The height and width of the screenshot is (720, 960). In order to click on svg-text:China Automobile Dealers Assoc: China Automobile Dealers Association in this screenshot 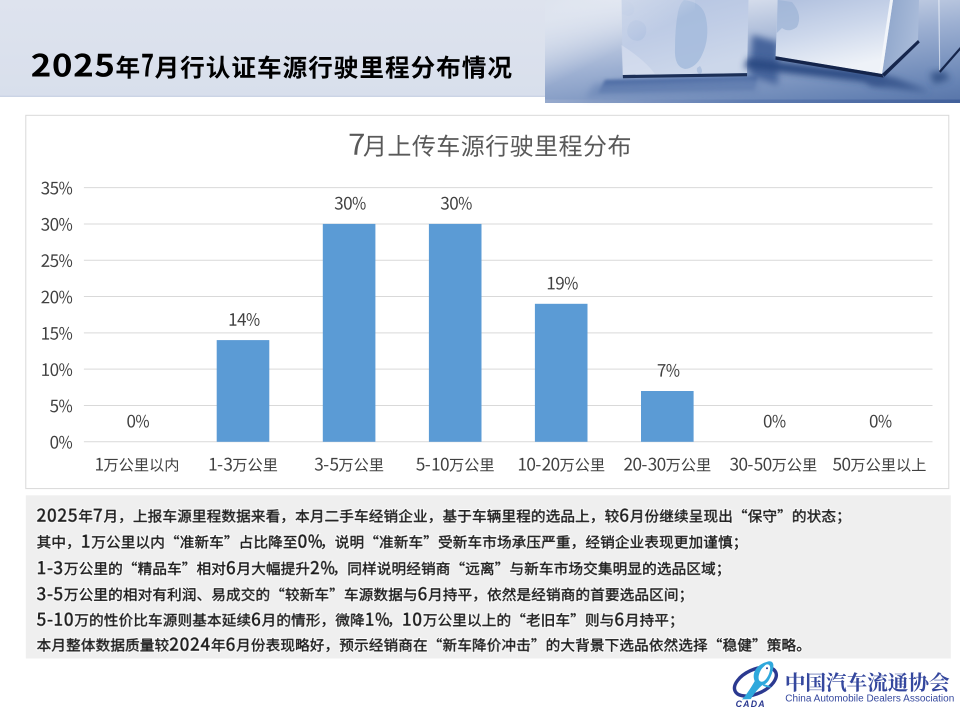, I will do `click(869, 698)`.